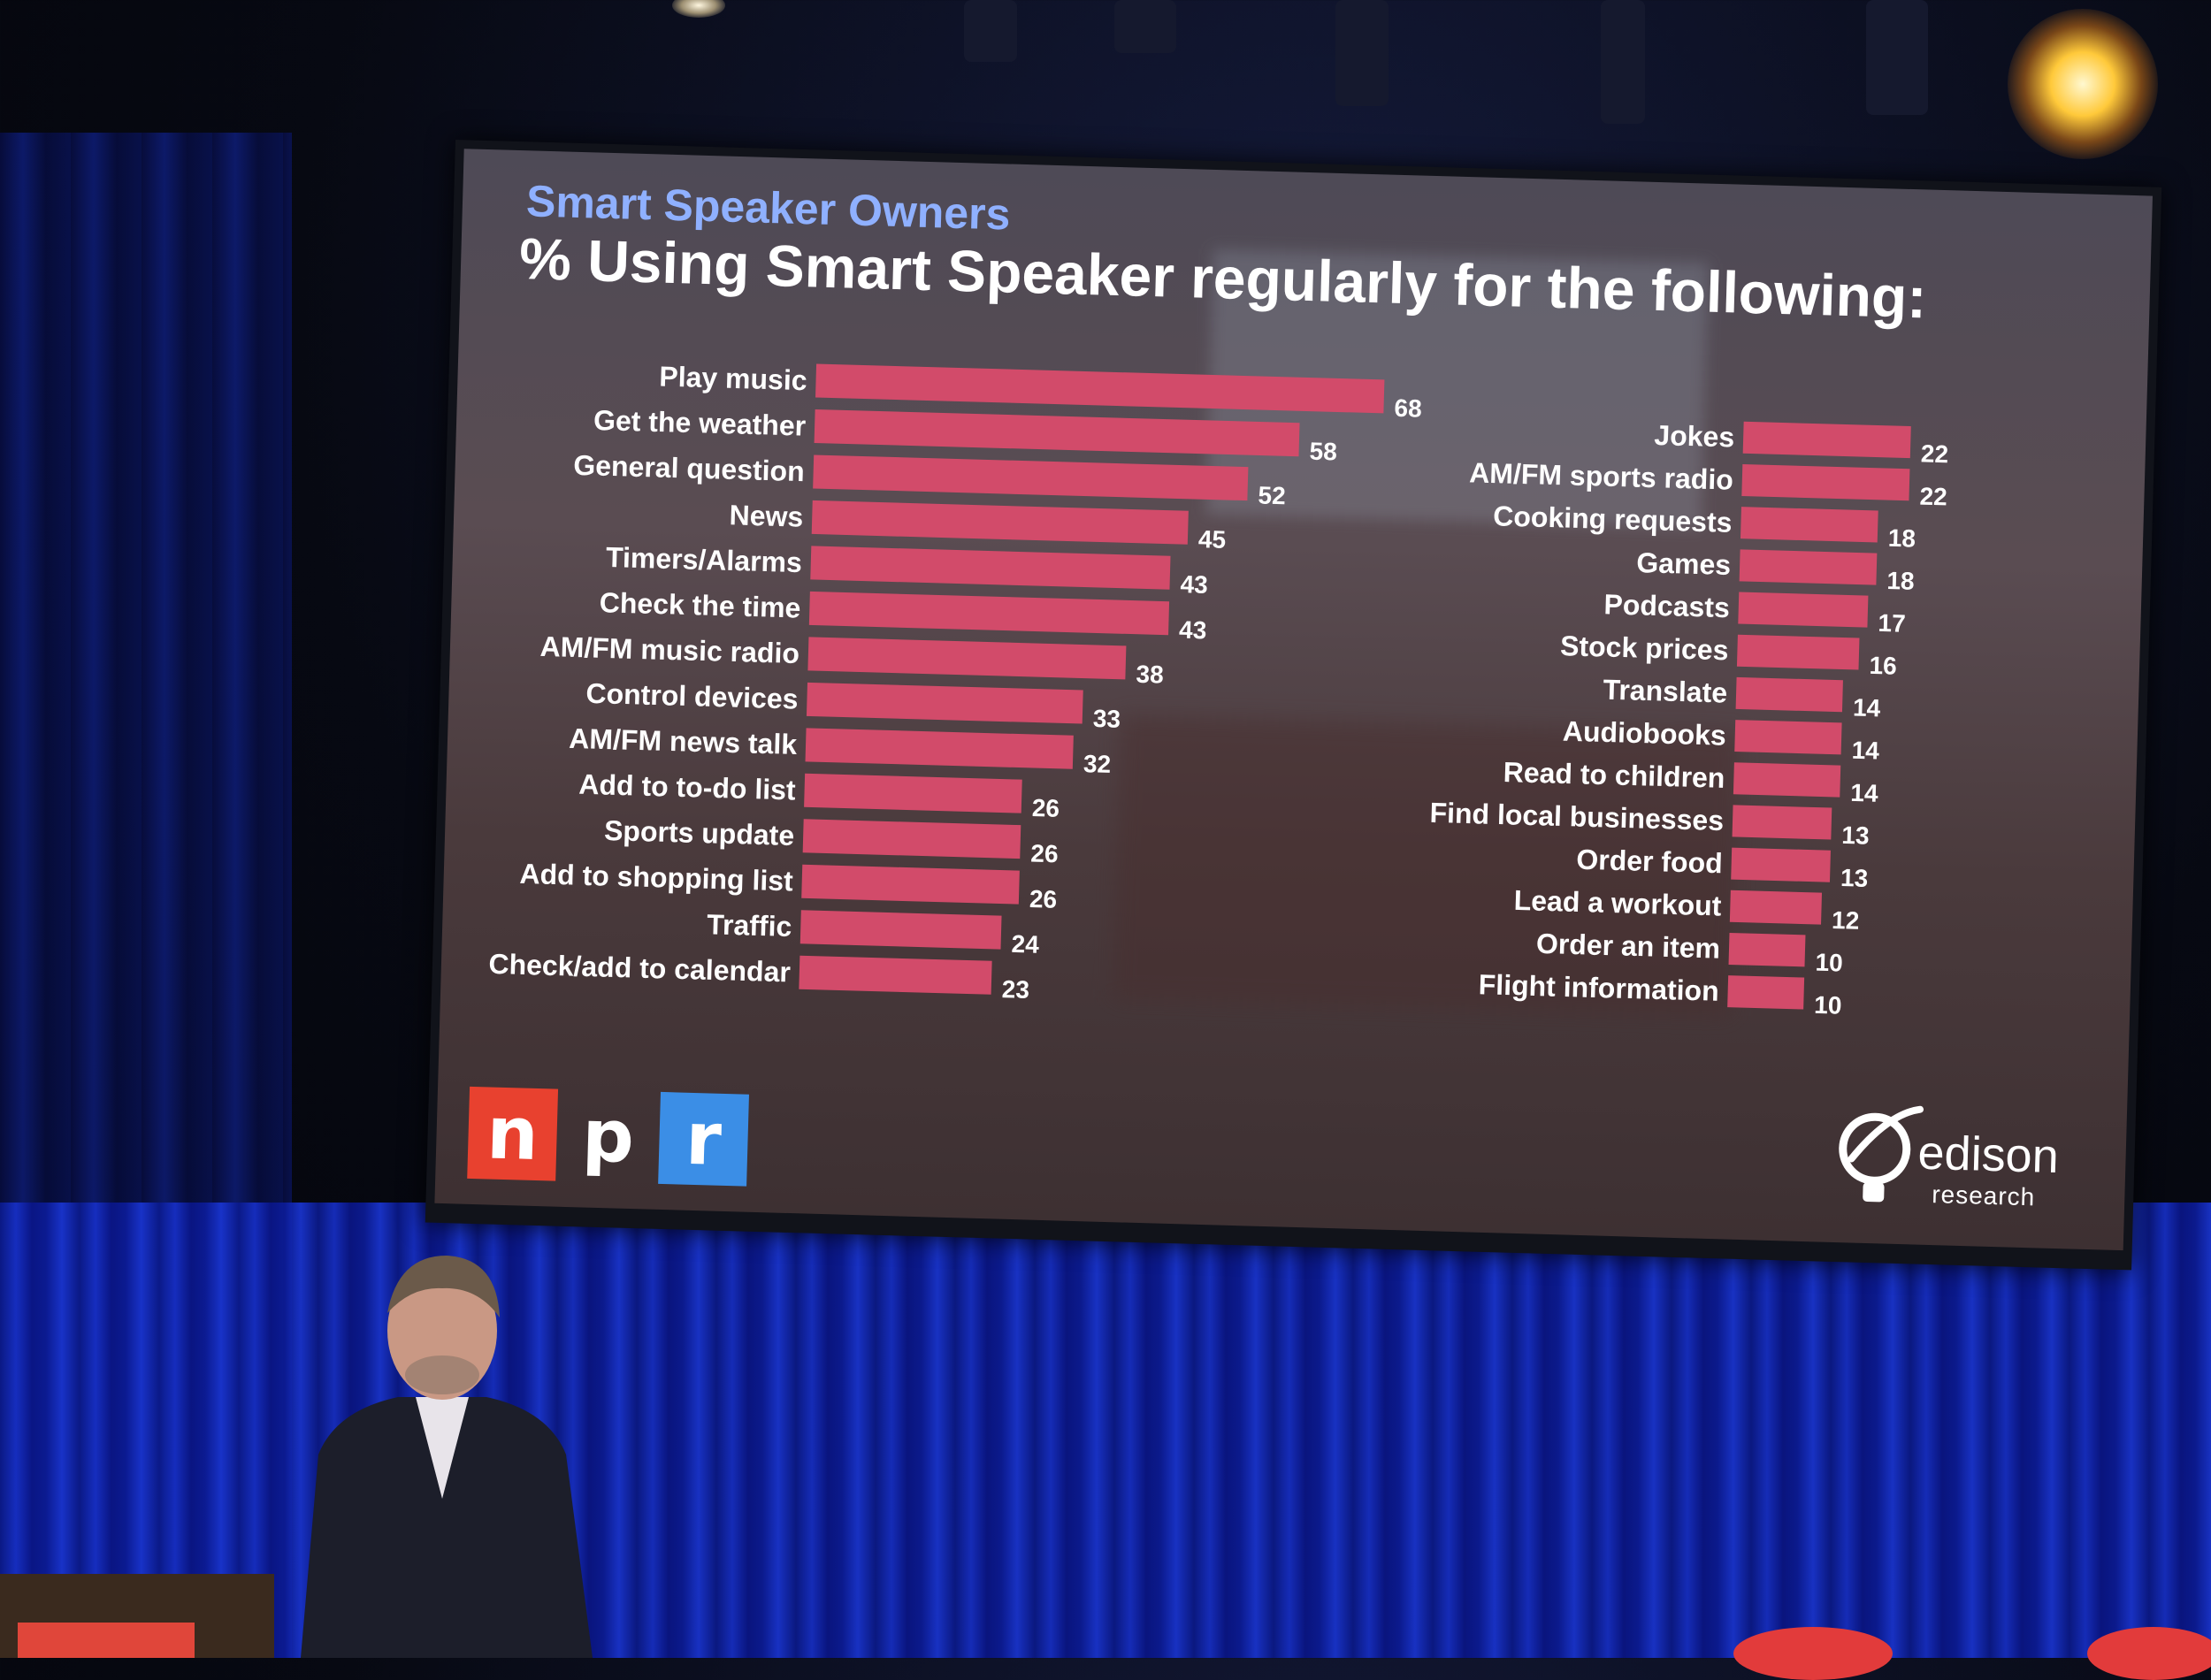  What do you see at coordinates (1614, 775) in the screenshot?
I see `category-label: Read to children` at bounding box center [1614, 775].